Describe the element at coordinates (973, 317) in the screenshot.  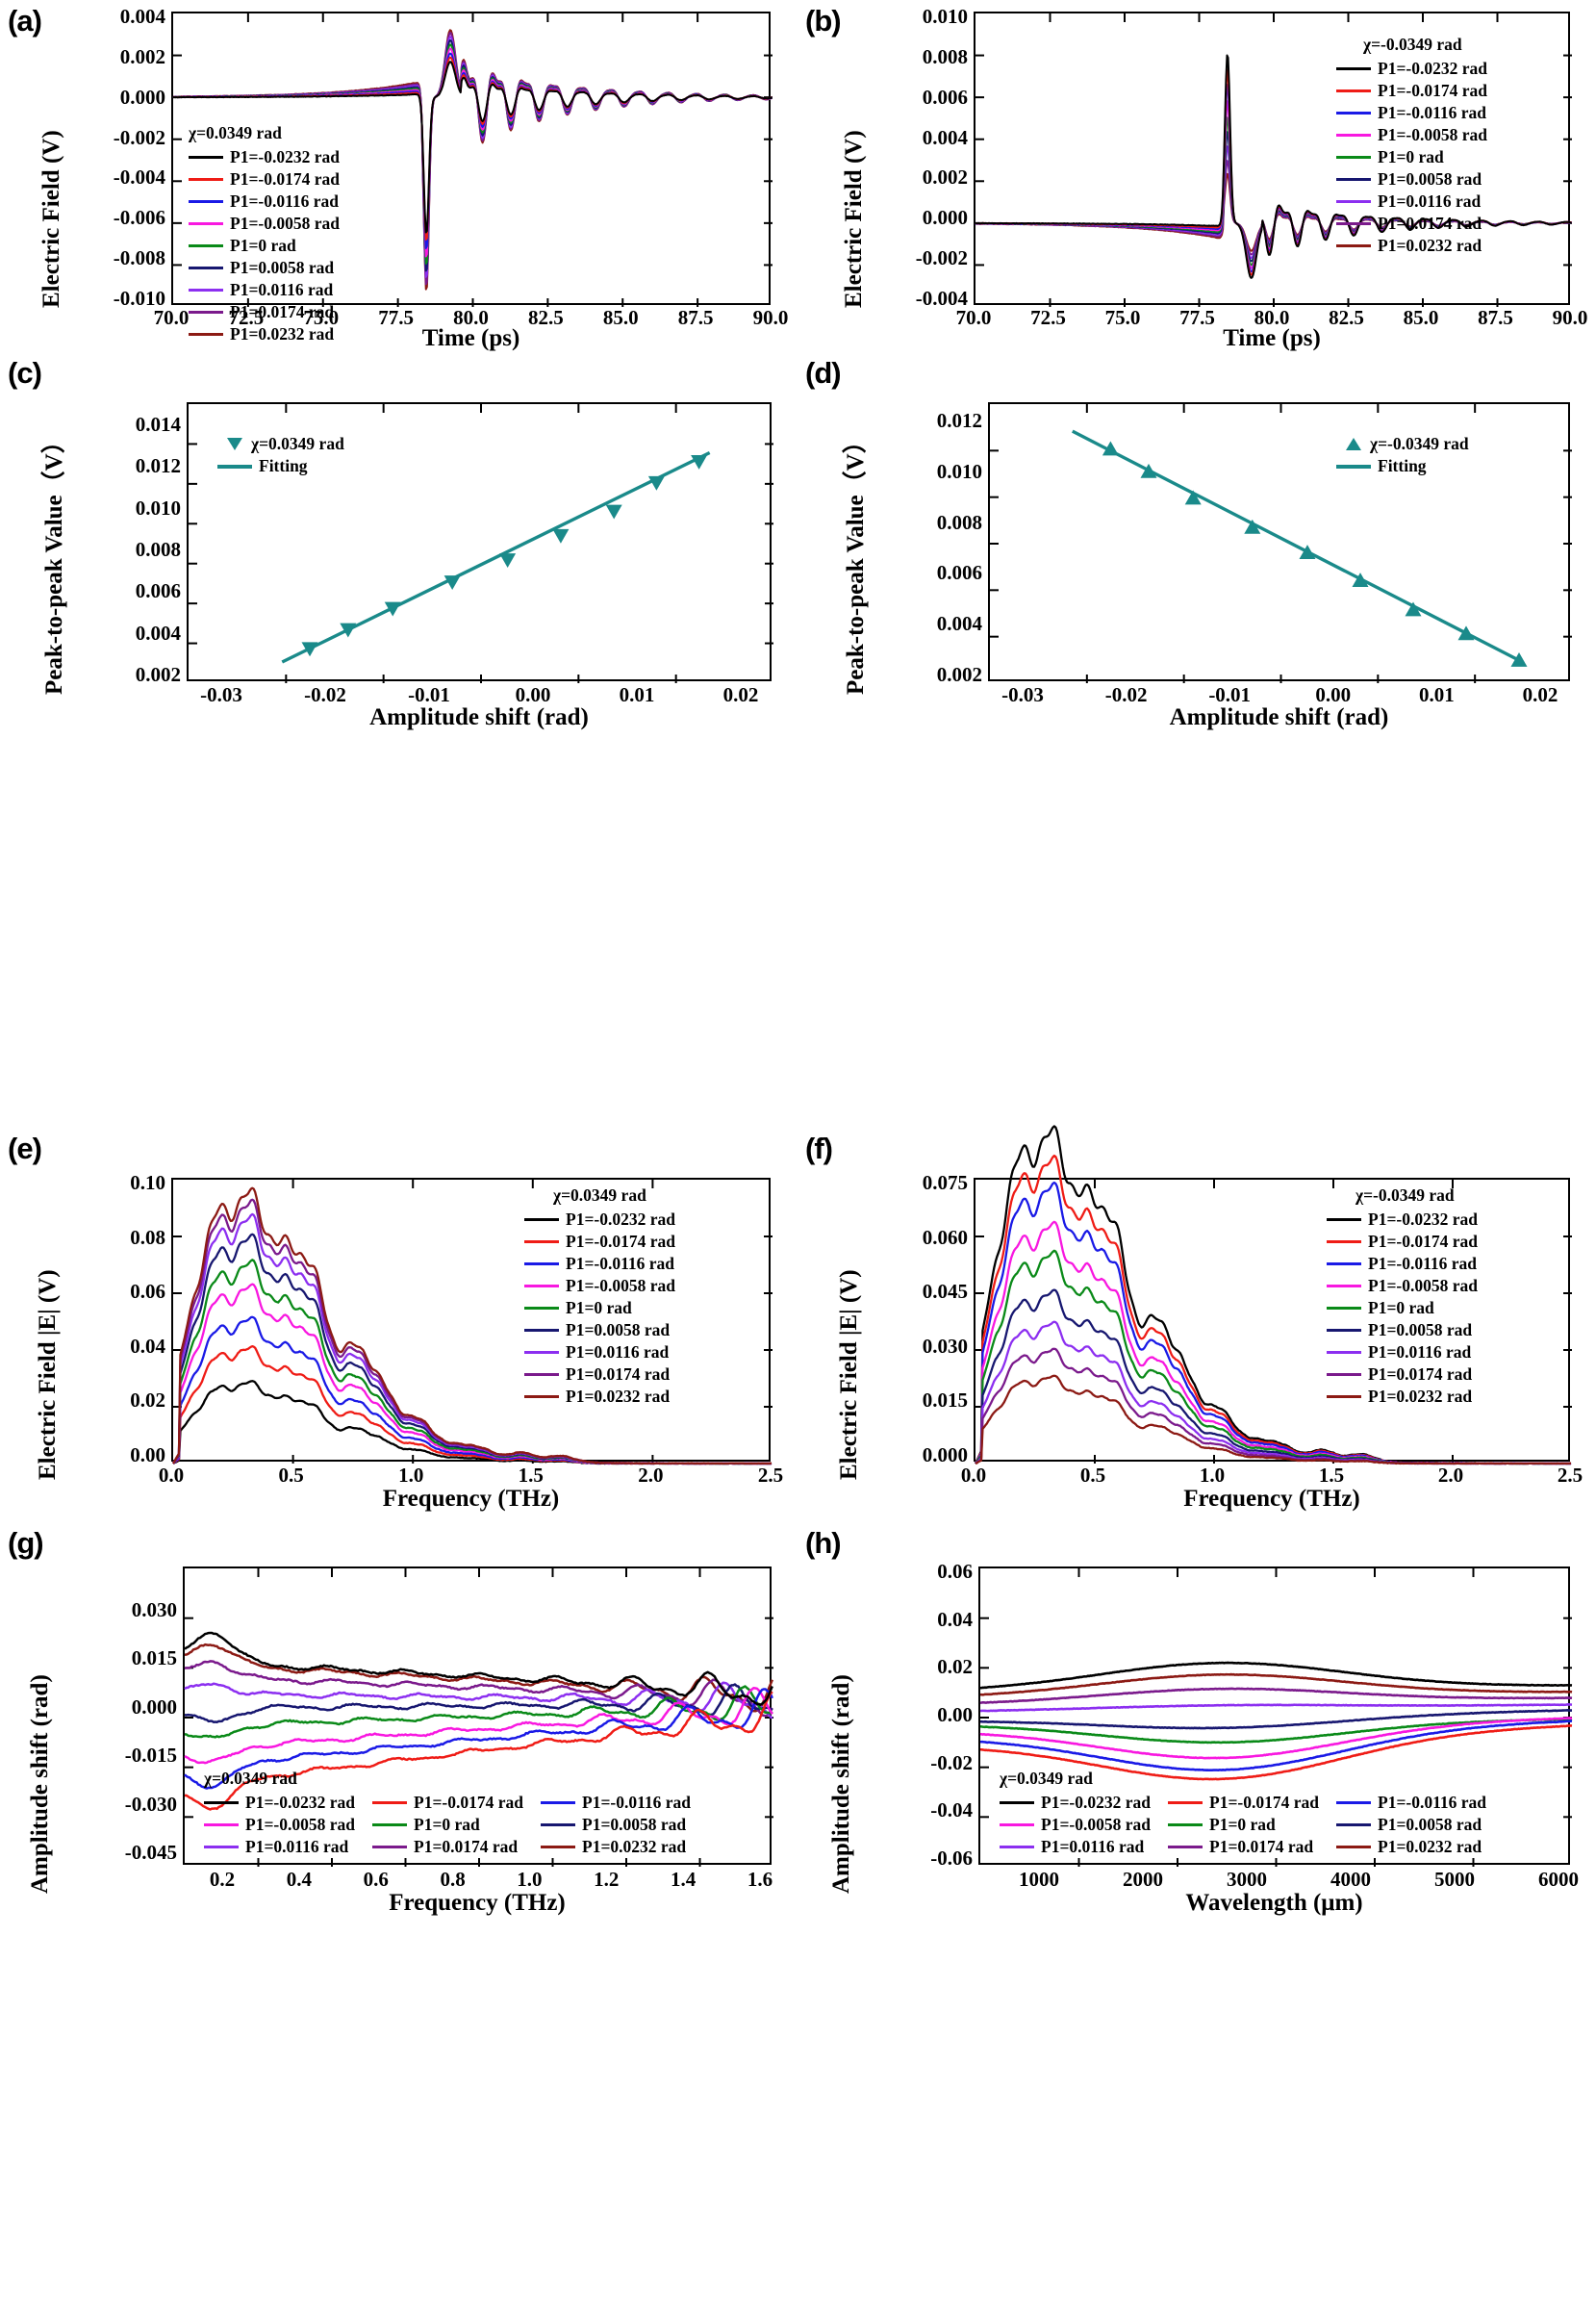
I see `x-axis-tick-label: 70.0` at that location.